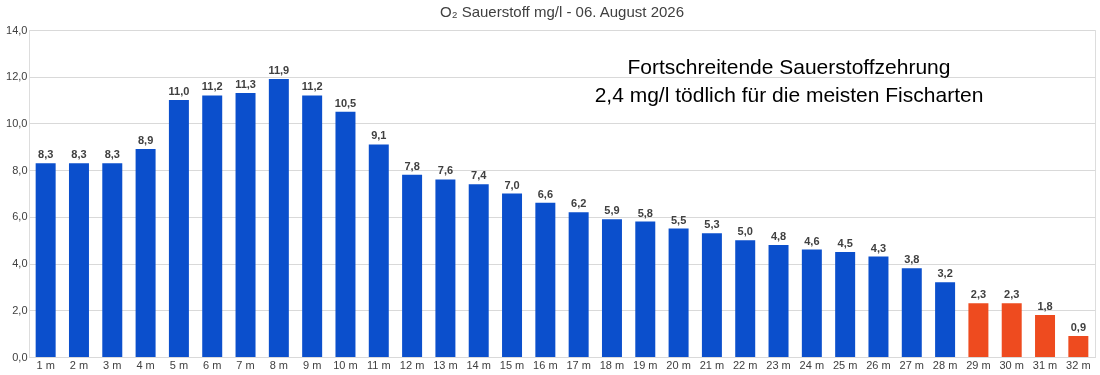  I want to click on chart-title: O₂ Sauerstoff mg/l - 06. August 2026, so click(562, 11).